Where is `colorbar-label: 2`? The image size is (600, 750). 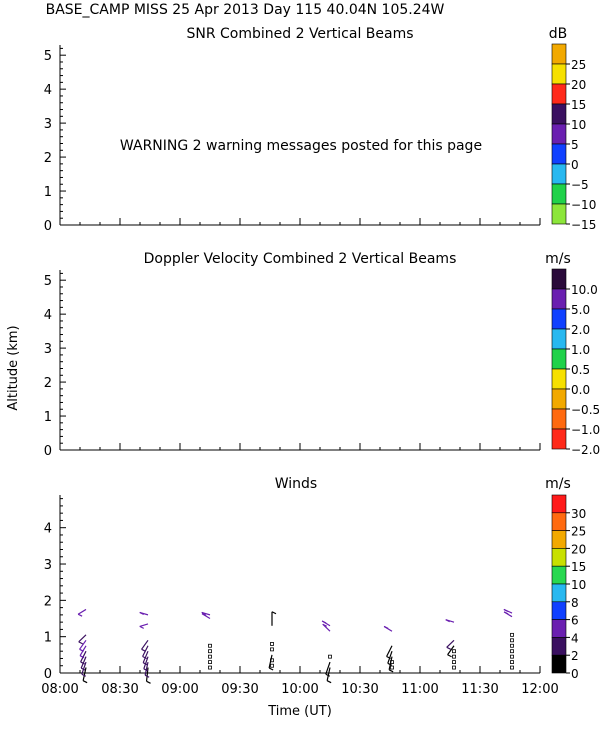
colorbar-label: 2 is located at coordinates (575, 656).